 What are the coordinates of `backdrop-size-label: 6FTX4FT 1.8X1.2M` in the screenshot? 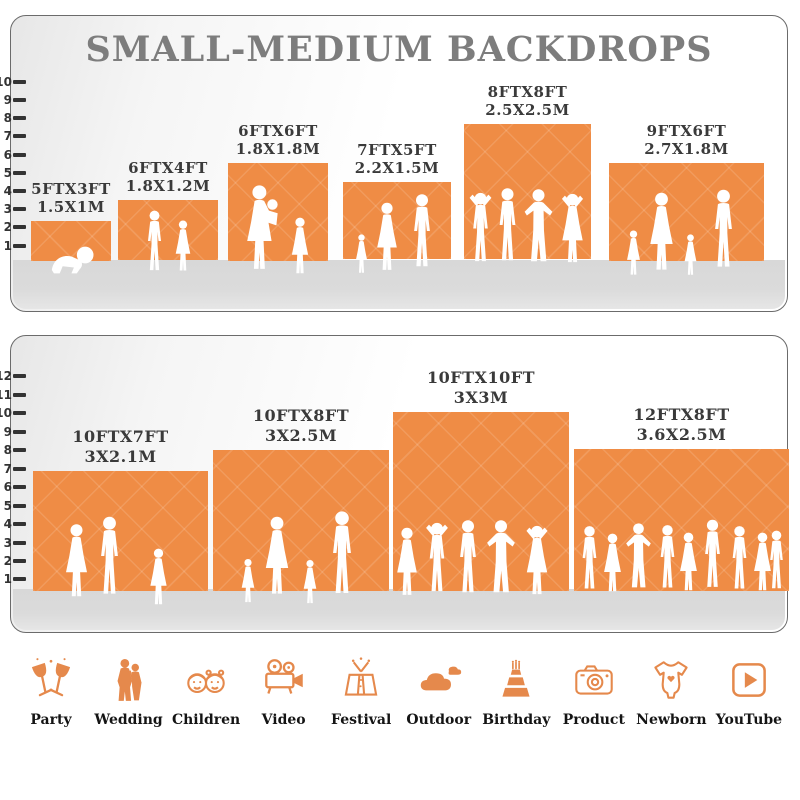 It's located at (168, 178).